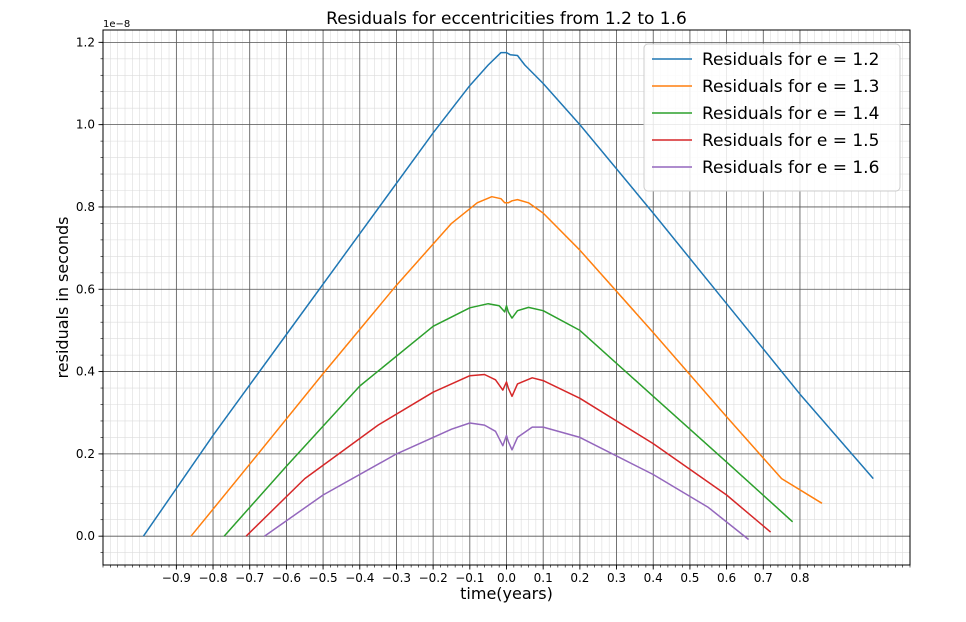 This screenshot has height=622, width=966. Describe the element at coordinates (790, 114) in the screenshot. I see `legend-label-3: Residuals for e = 1.4` at that location.